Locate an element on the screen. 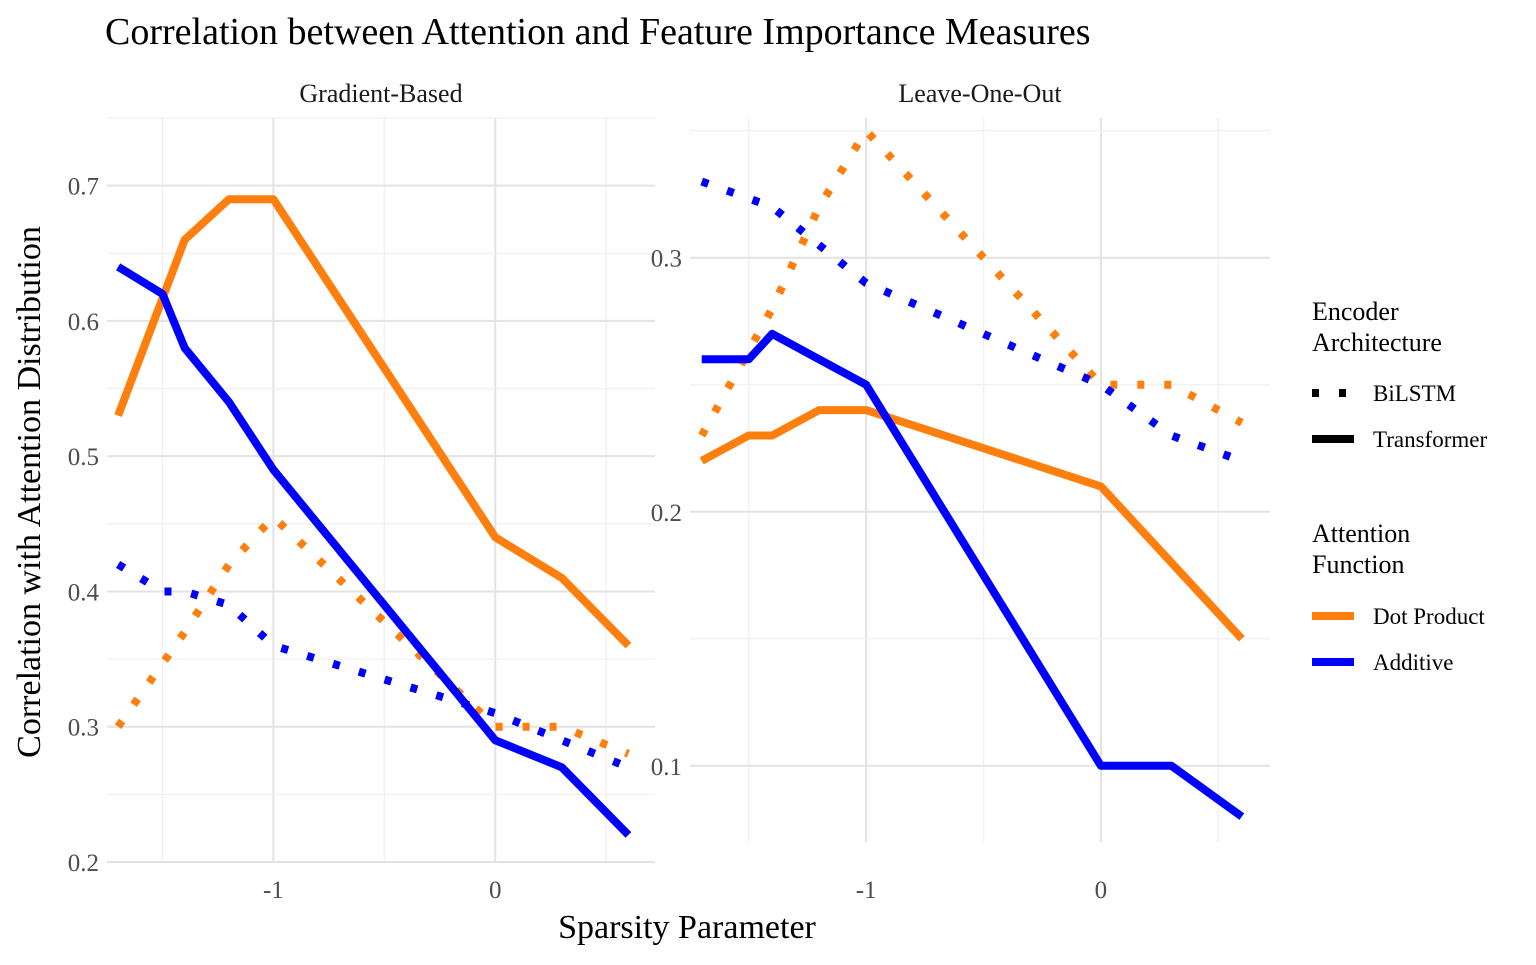  y-tick-label: 0.7 is located at coordinates (83, 187).